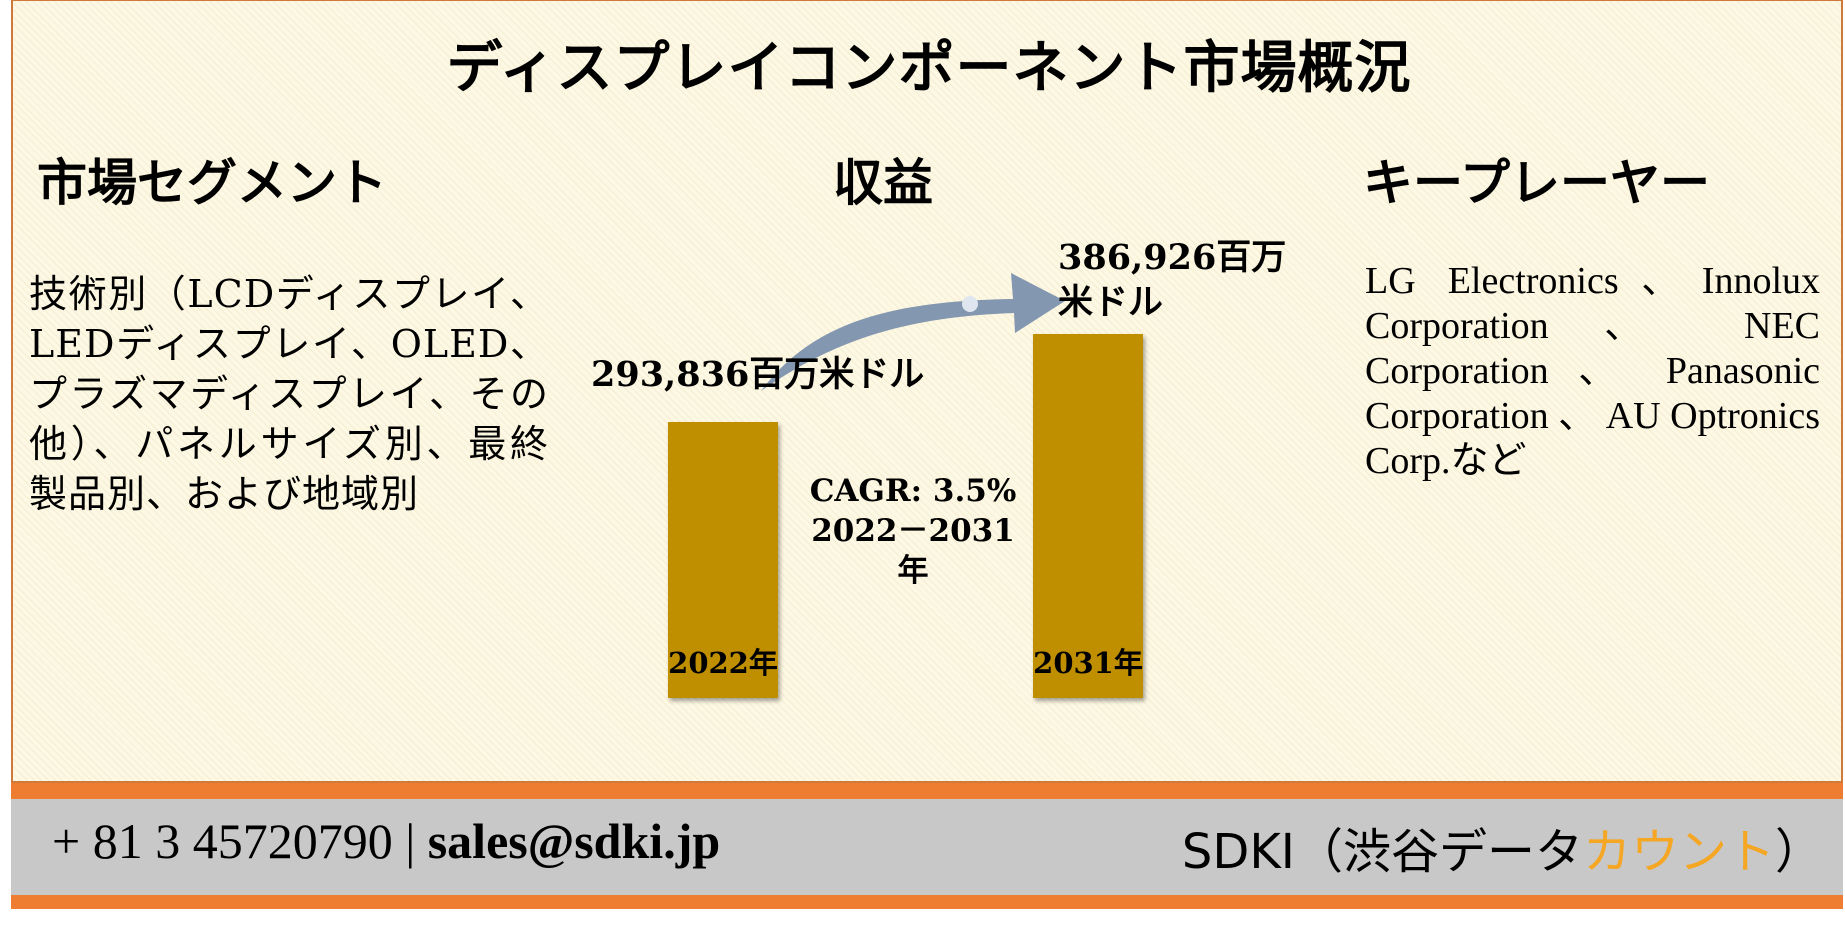 Image resolution: width=1845 pixels, height=926 pixels. I want to click on brand-accent: カウント, so click(1678, 852).